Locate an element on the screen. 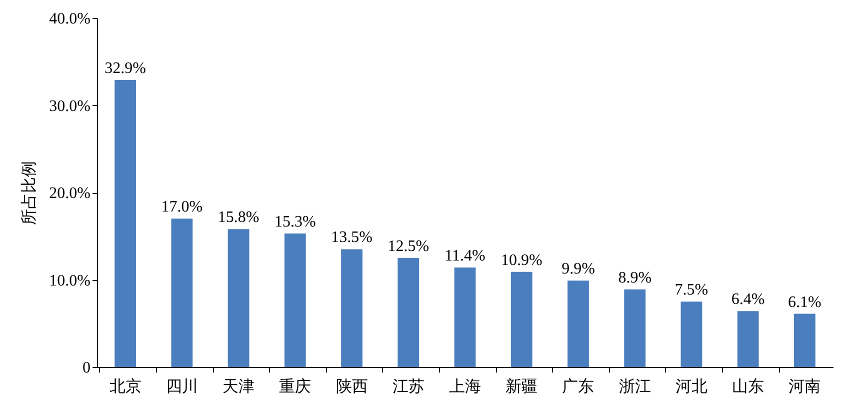  x-tick-label: 浙江 is located at coordinates (634, 387).